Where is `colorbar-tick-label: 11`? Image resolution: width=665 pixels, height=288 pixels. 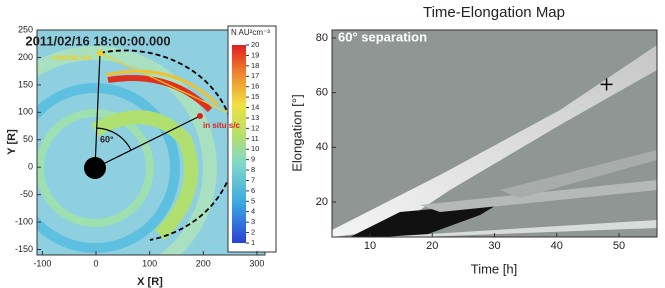 colorbar-tick-label: 11 is located at coordinates (255, 138).